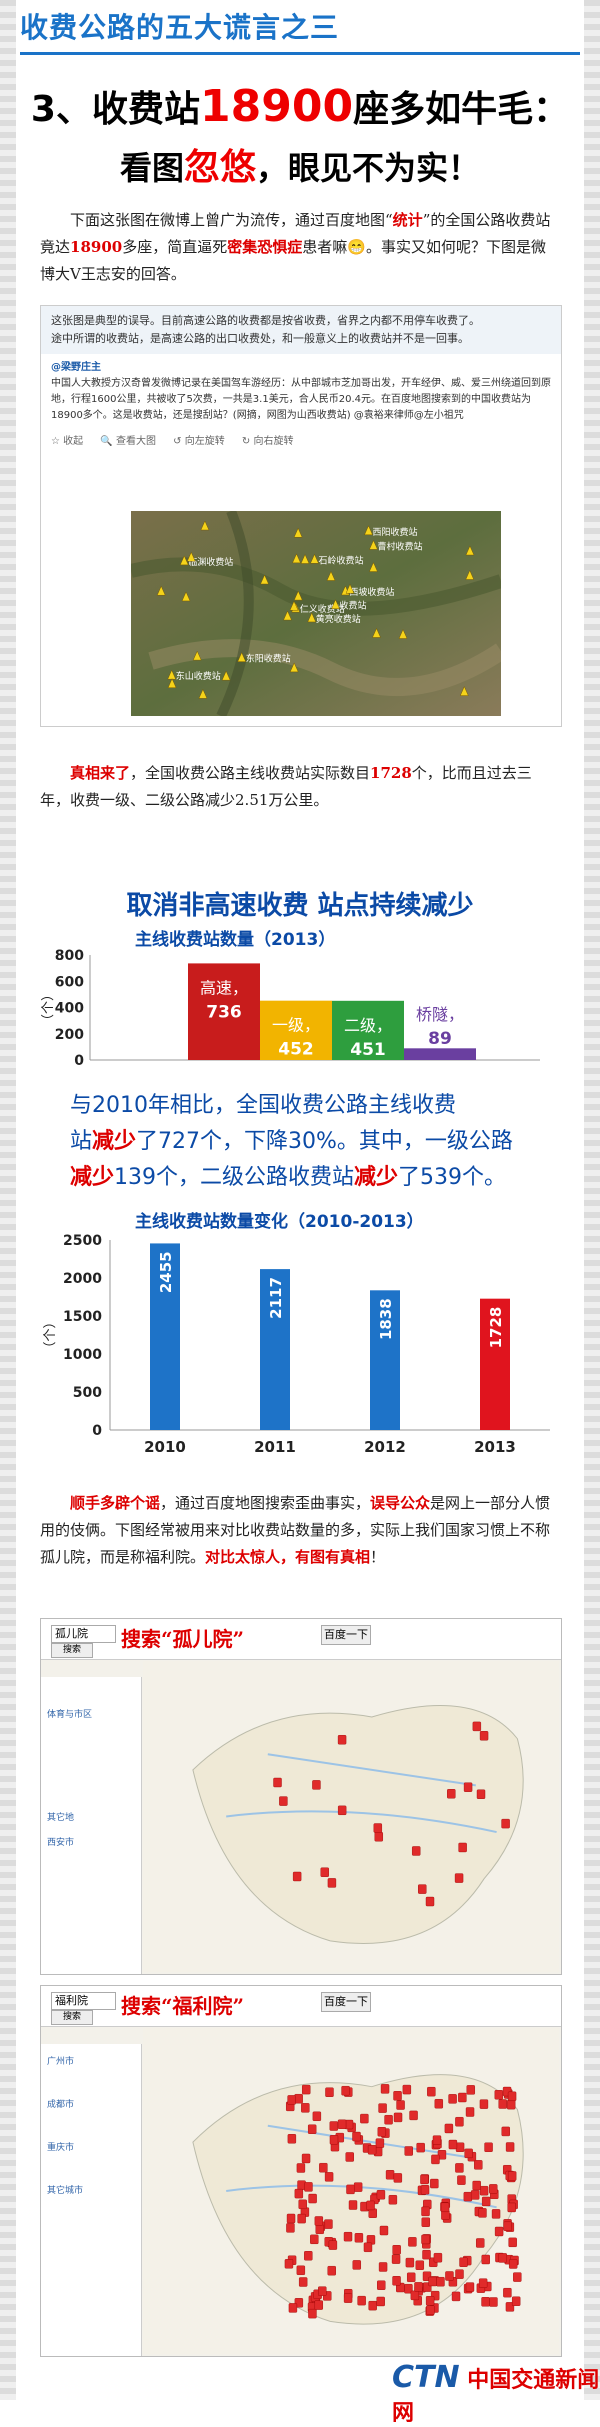  Describe the element at coordinates (83, 1634) in the screenshot. I see `map1-search-input: 孤儿院` at that location.